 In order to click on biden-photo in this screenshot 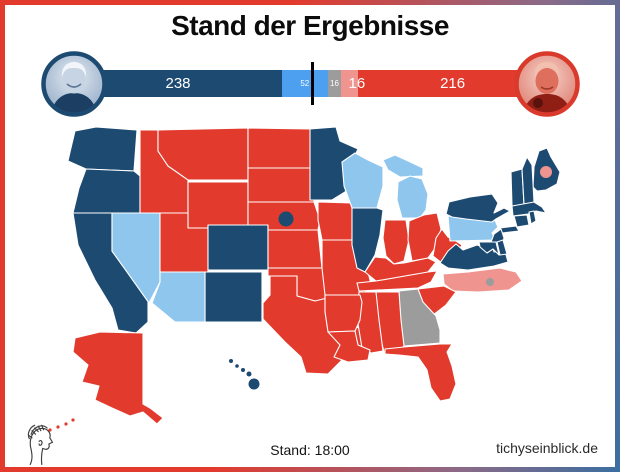, I will do `click(74, 84)`.